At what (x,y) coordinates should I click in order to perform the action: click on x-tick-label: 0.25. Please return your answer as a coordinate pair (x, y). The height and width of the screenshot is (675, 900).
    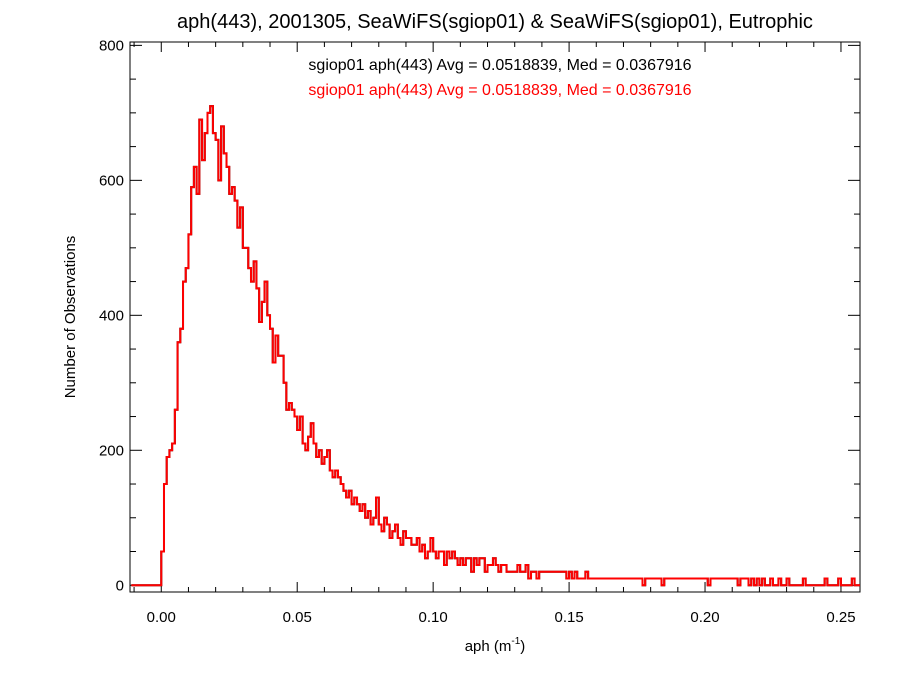
    Looking at the image, I should click on (840, 617).